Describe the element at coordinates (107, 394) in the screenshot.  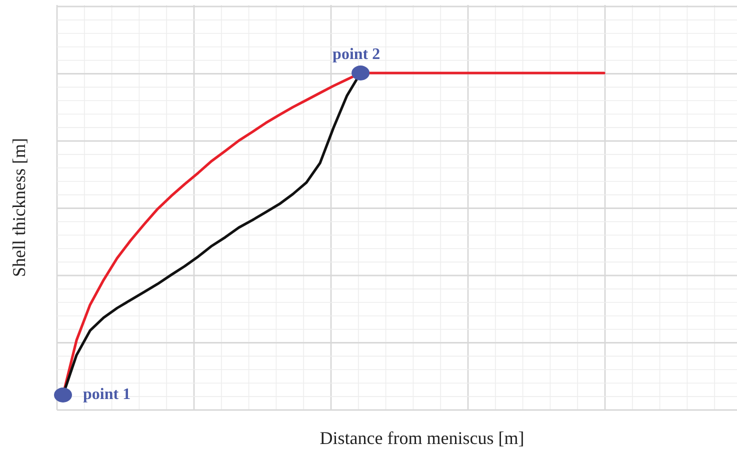
I see `annotation: point 1` at that location.